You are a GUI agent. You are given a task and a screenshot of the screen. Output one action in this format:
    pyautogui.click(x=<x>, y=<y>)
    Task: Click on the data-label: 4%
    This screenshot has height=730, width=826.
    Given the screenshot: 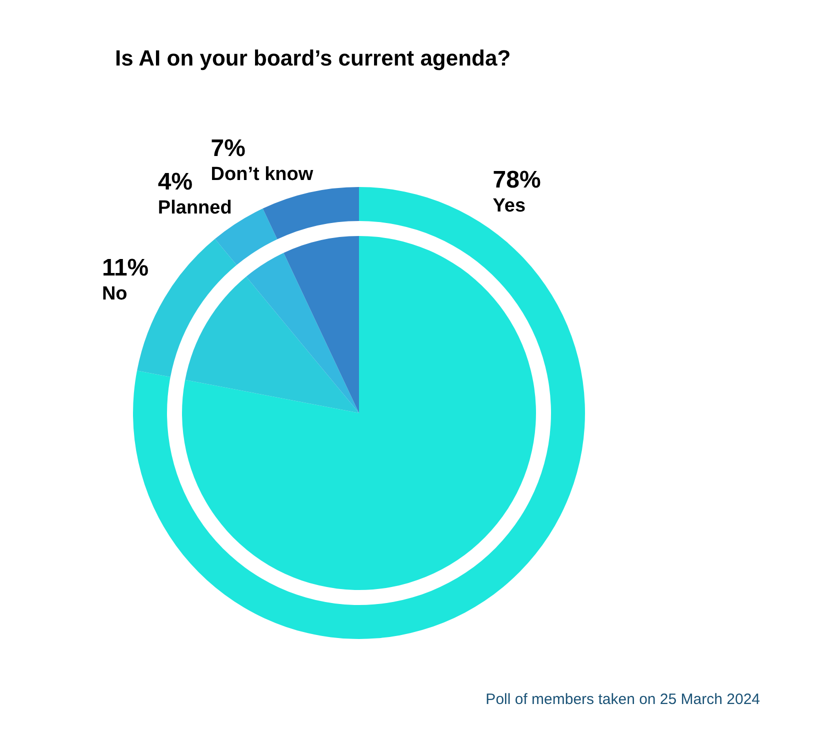 What is the action you would take?
    pyautogui.click(x=175, y=182)
    